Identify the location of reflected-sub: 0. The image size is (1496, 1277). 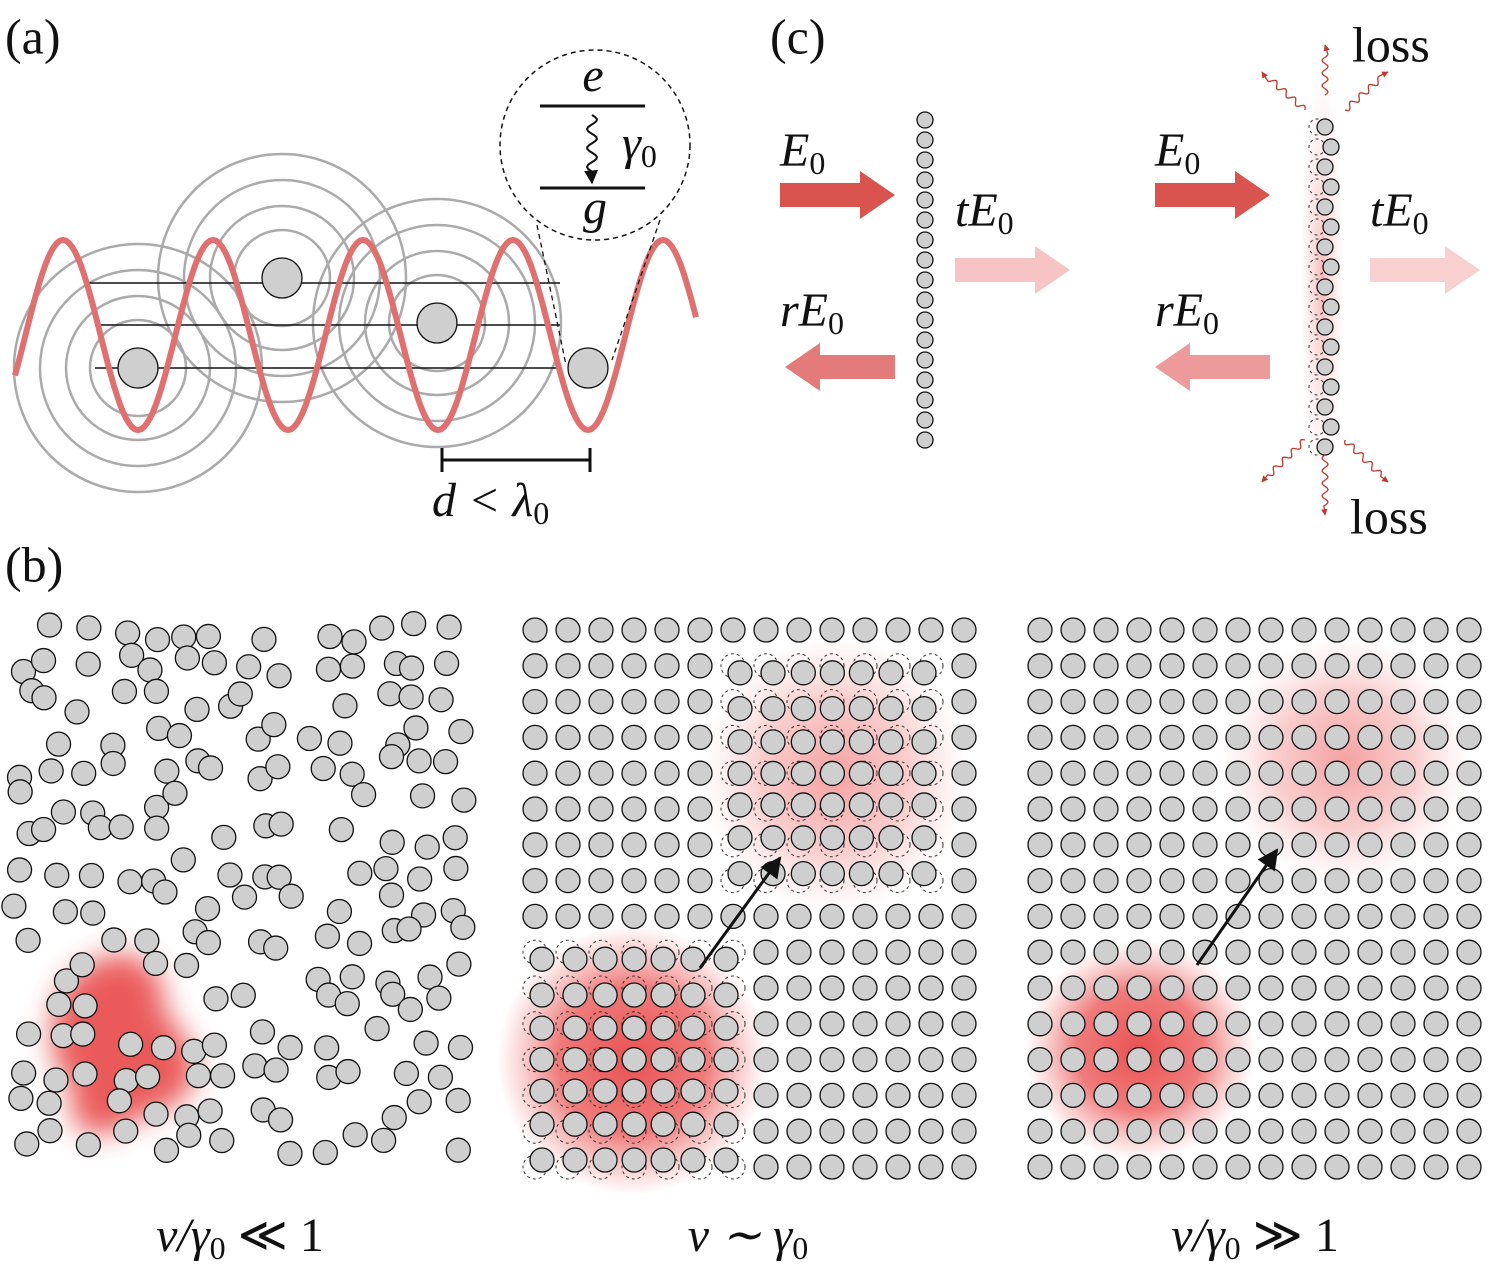
(836, 323).